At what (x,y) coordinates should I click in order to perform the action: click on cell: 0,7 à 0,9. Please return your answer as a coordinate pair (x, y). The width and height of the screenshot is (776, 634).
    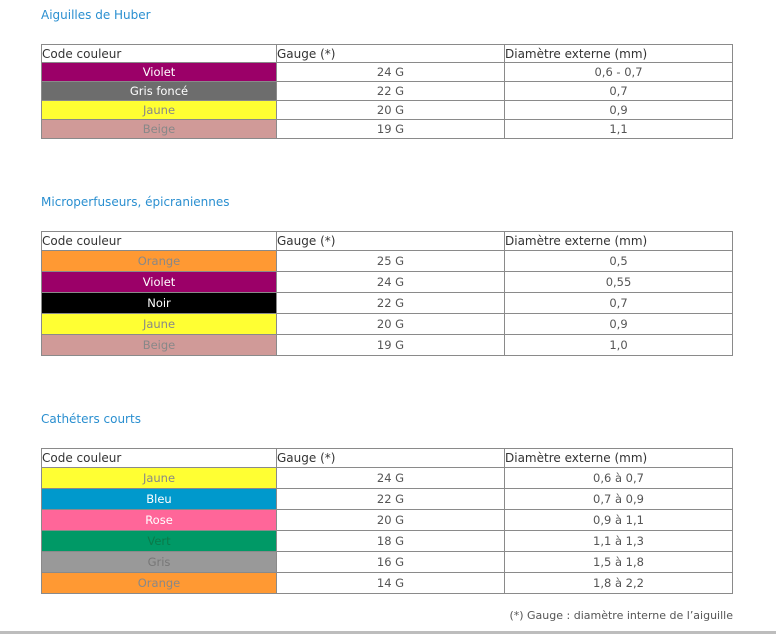
    Looking at the image, I should click on (618, 499).